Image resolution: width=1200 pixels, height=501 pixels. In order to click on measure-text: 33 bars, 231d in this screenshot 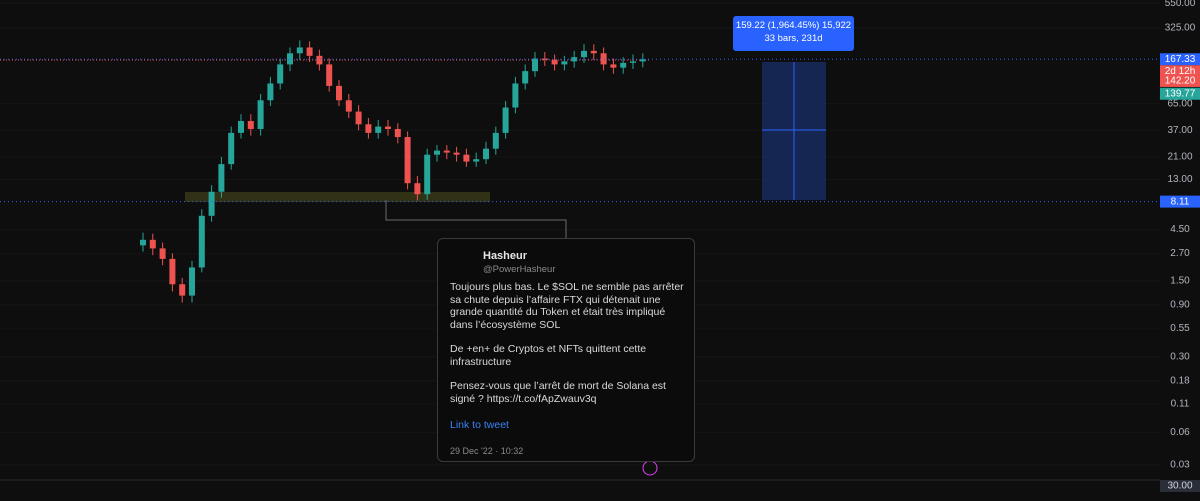, I will do `click(793, 38)`.